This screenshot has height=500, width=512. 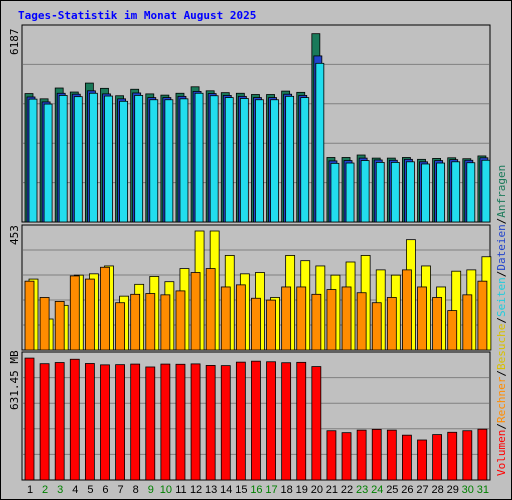 I want to click on legend-rechner: Rechner, so click(x=501, y=399).